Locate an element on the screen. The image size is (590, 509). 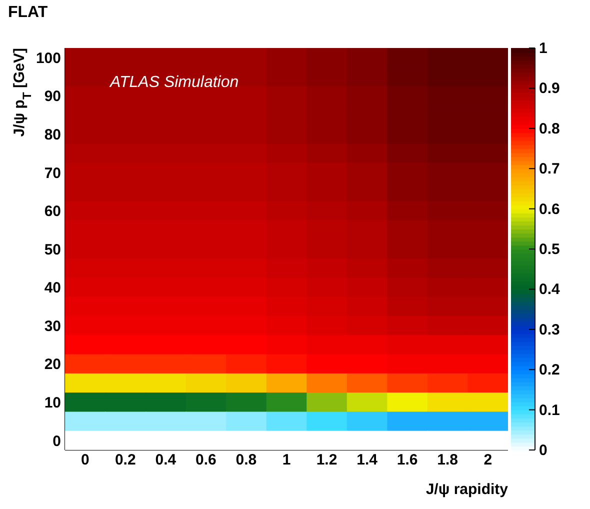
x-tick-label: 1.2 is located at coordinates (327, 460).